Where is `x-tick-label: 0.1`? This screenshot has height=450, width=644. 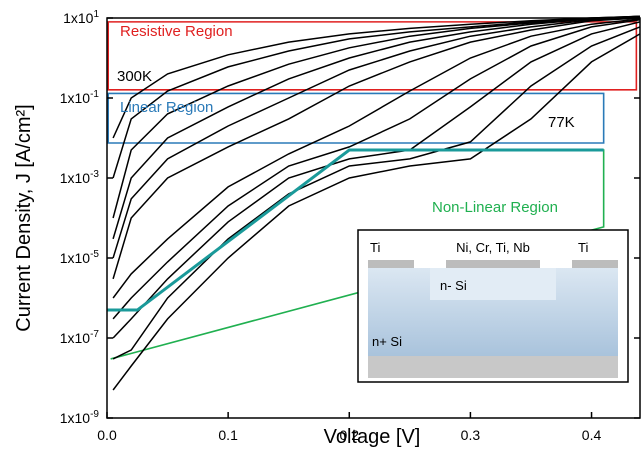 x-tick-label: 0.1 is located at coordinates (228, 435).